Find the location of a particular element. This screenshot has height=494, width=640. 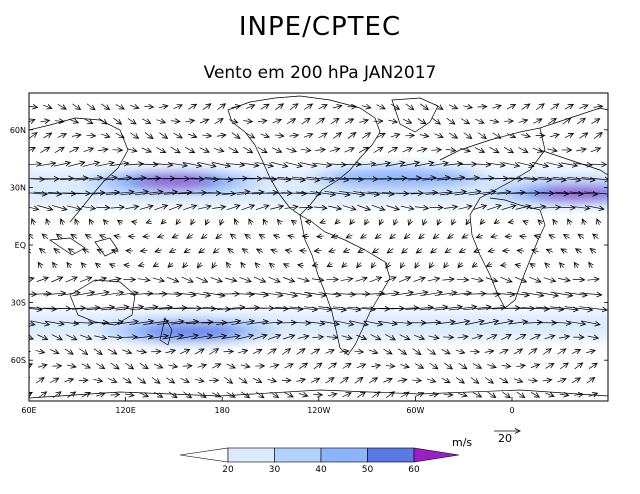

legend-low-triangle is located at coordinates (204, 455).